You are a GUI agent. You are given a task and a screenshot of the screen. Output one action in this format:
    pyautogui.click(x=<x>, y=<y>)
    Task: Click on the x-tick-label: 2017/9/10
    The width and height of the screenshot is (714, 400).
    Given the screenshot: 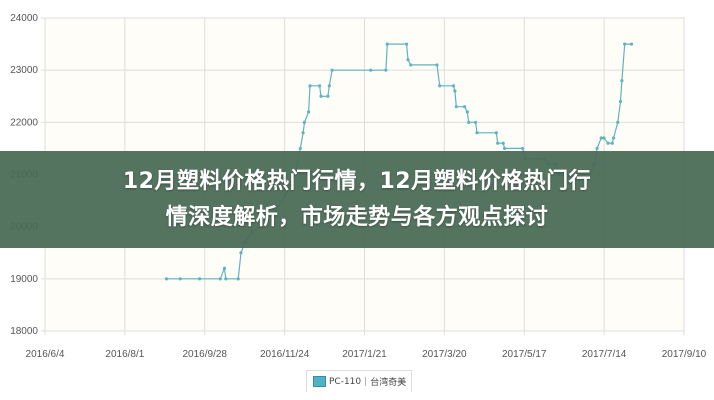 What is the action you would take?
    pyautogui.click(x=684, y=354)
    